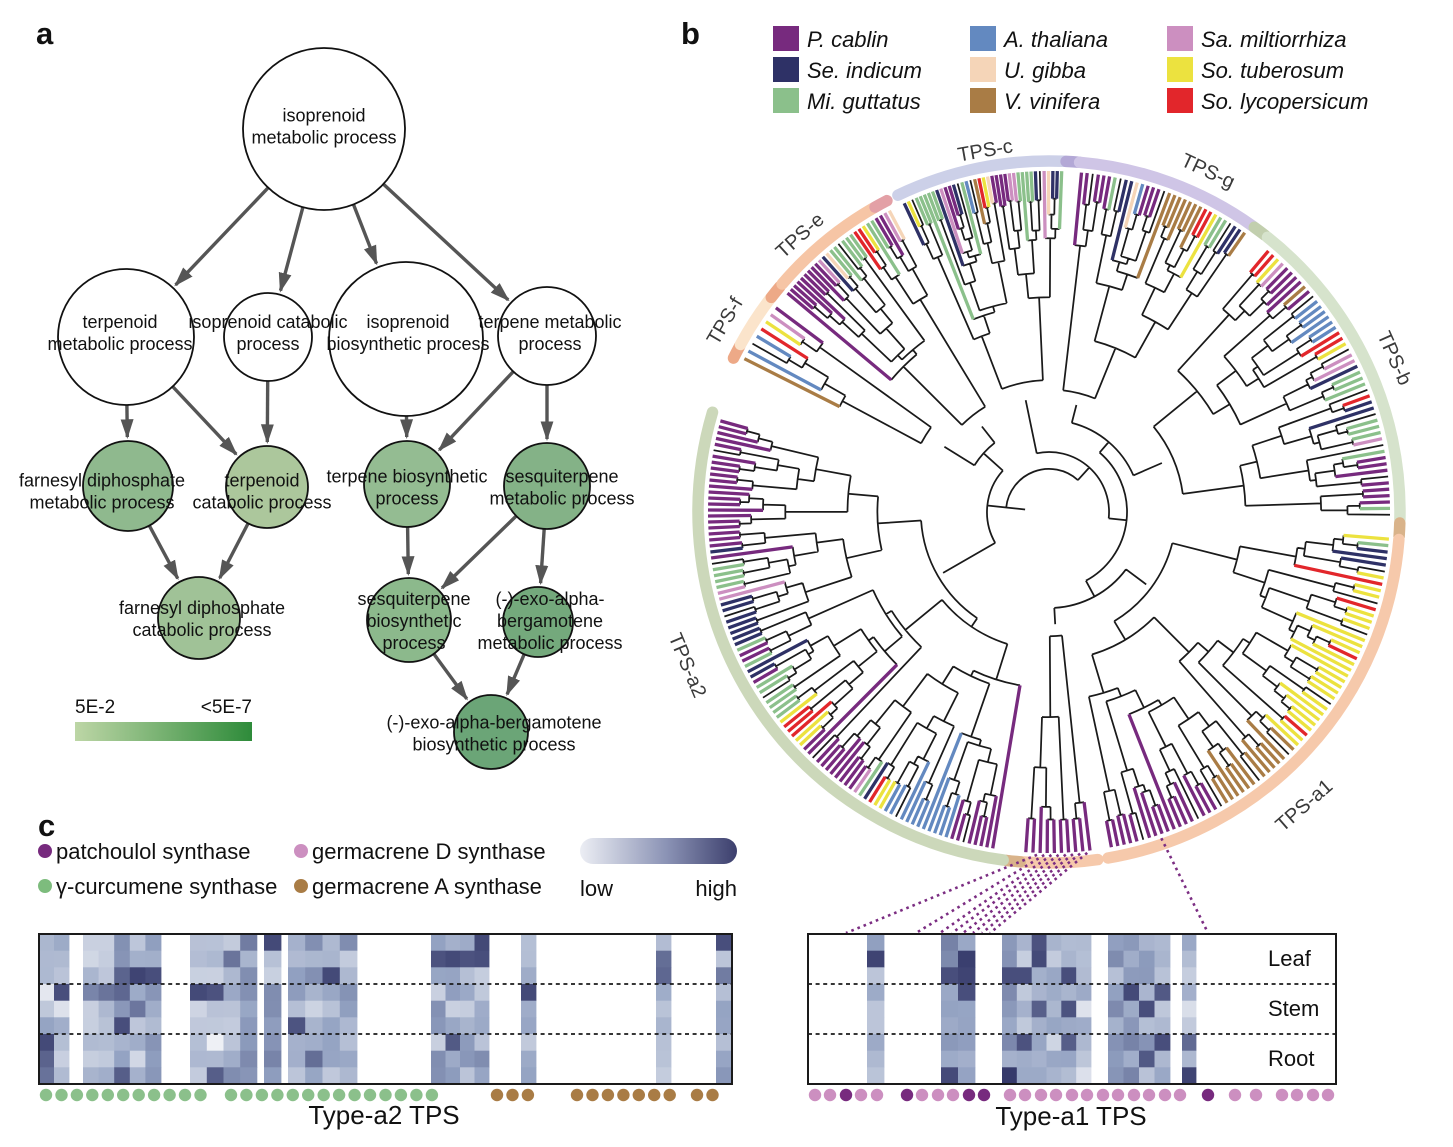 Image resolution: width=1453 pixels, height=1147 pixels. I want to click on svg-text: Mi. guttatus, so click(864, 101).